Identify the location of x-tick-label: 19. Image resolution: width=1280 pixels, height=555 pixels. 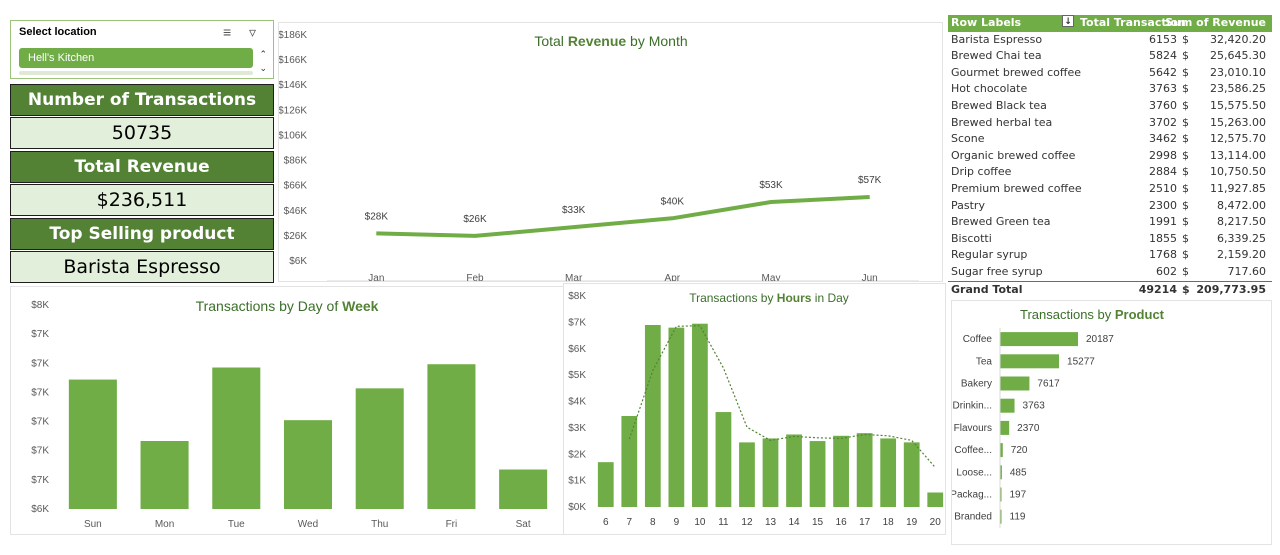
(912, 522).